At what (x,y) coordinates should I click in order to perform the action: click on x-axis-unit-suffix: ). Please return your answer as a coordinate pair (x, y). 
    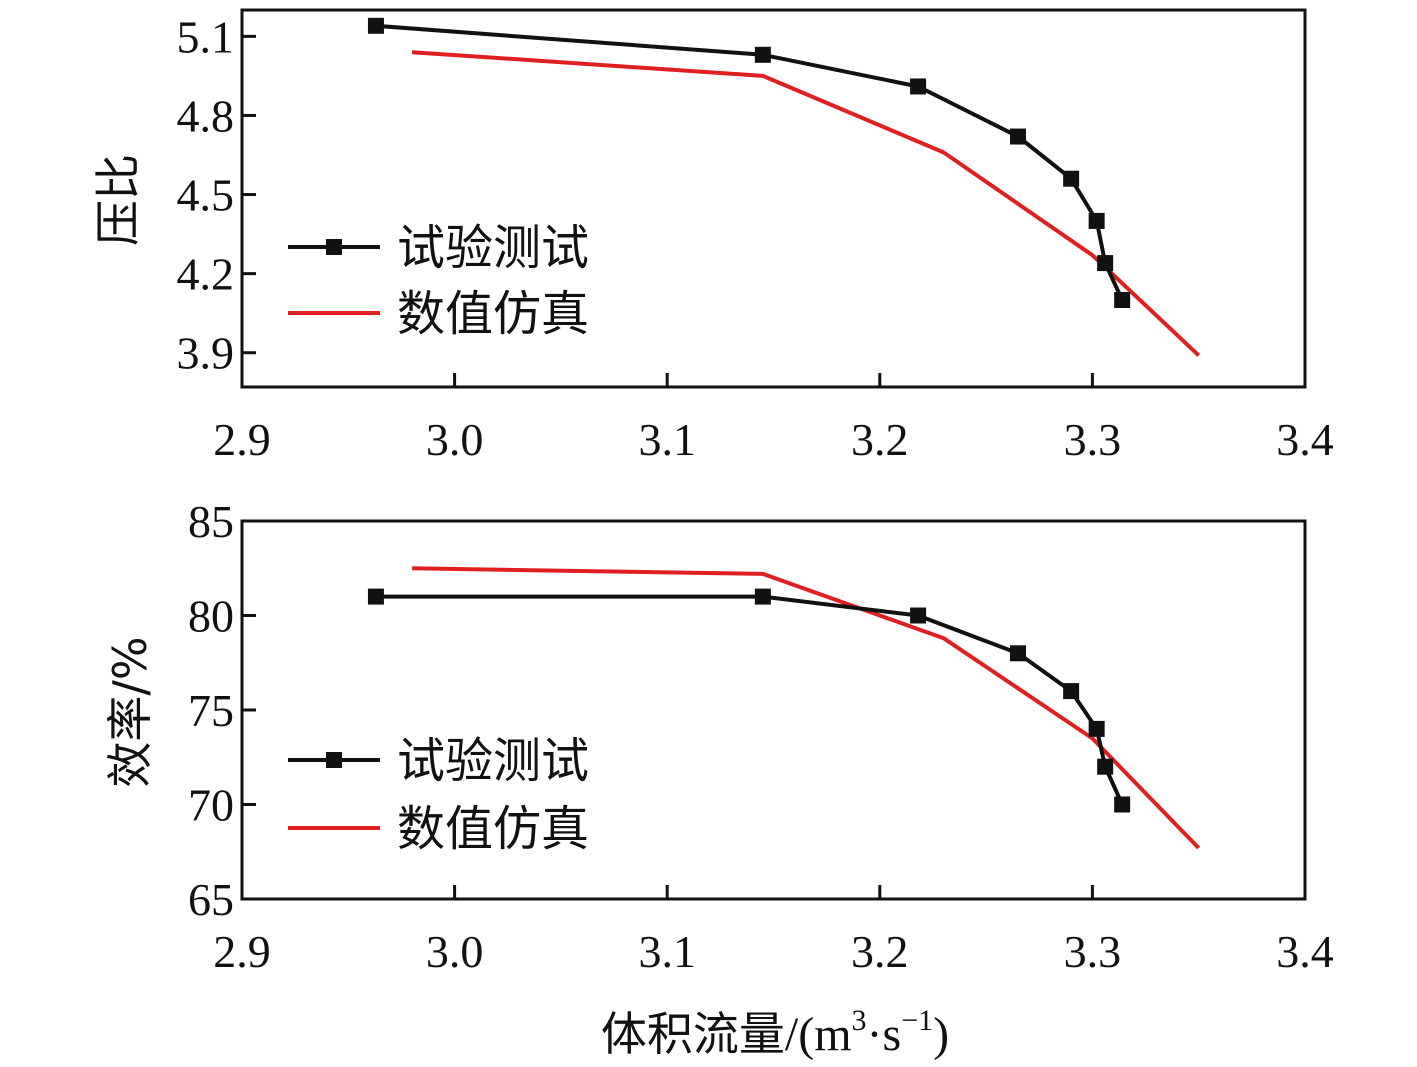
    Looking at the image, I should click on (941, 1034).